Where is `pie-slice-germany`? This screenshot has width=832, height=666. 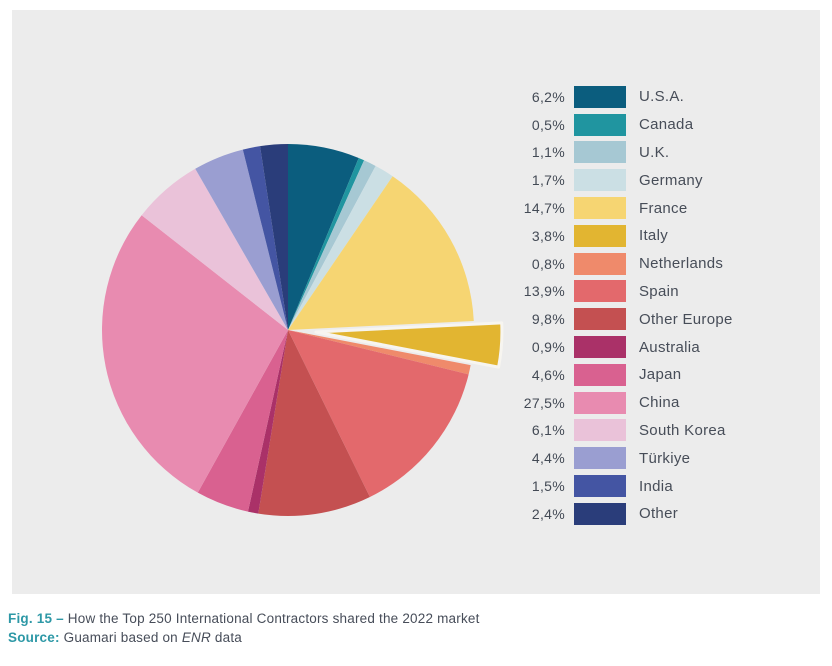
pie-slice-germany is located at coordinates (340, 247).